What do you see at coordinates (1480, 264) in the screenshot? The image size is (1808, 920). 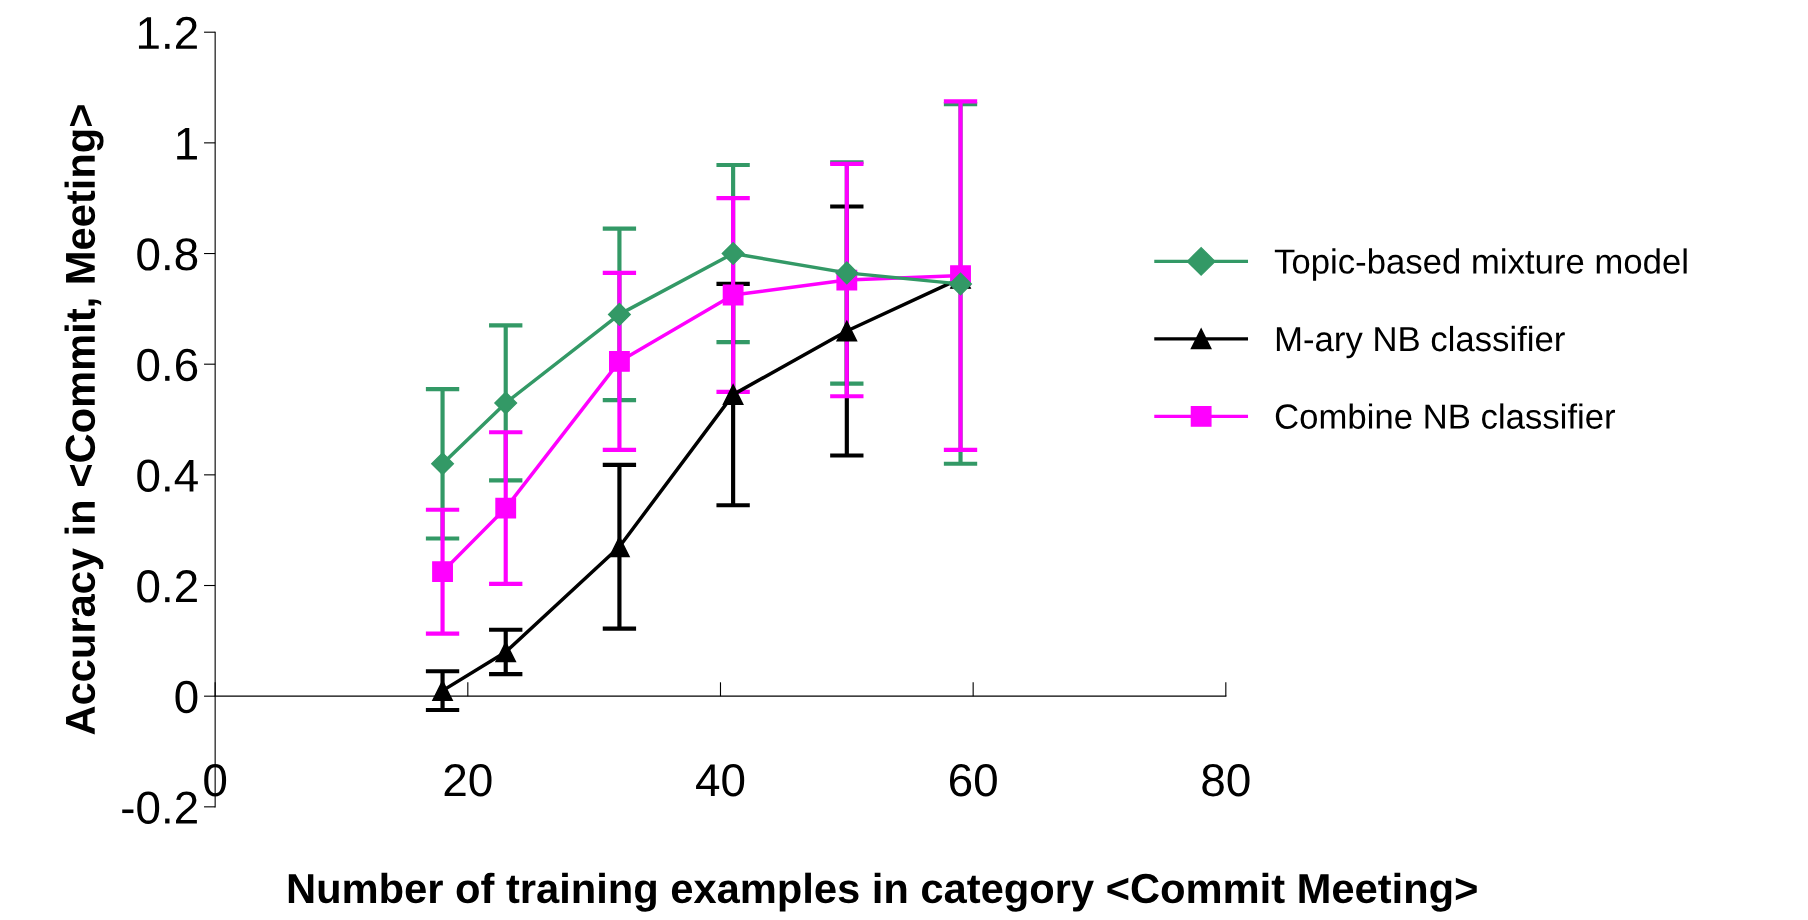 I see `legend-label: Topic-based mixture model` at bounding box center [1480, 264].